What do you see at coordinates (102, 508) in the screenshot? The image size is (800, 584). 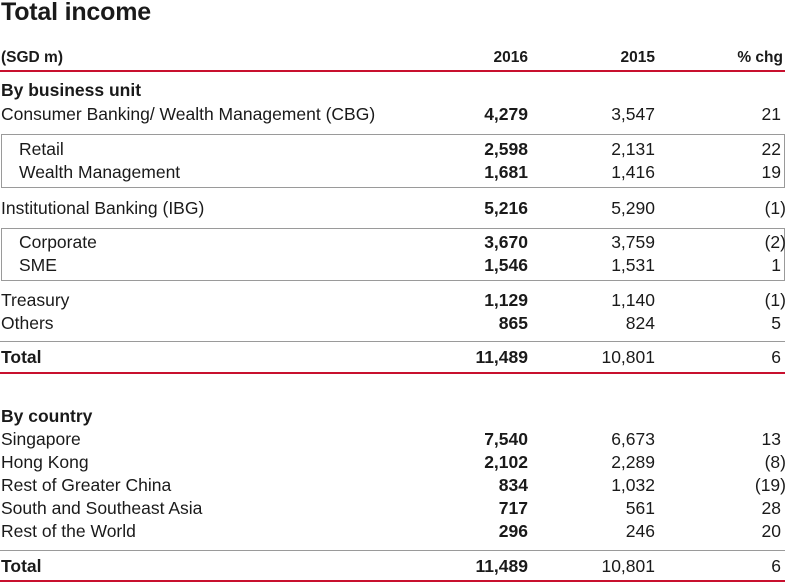 I see `row-label: South and Southeast Asia` at bounding box center [102, 508].